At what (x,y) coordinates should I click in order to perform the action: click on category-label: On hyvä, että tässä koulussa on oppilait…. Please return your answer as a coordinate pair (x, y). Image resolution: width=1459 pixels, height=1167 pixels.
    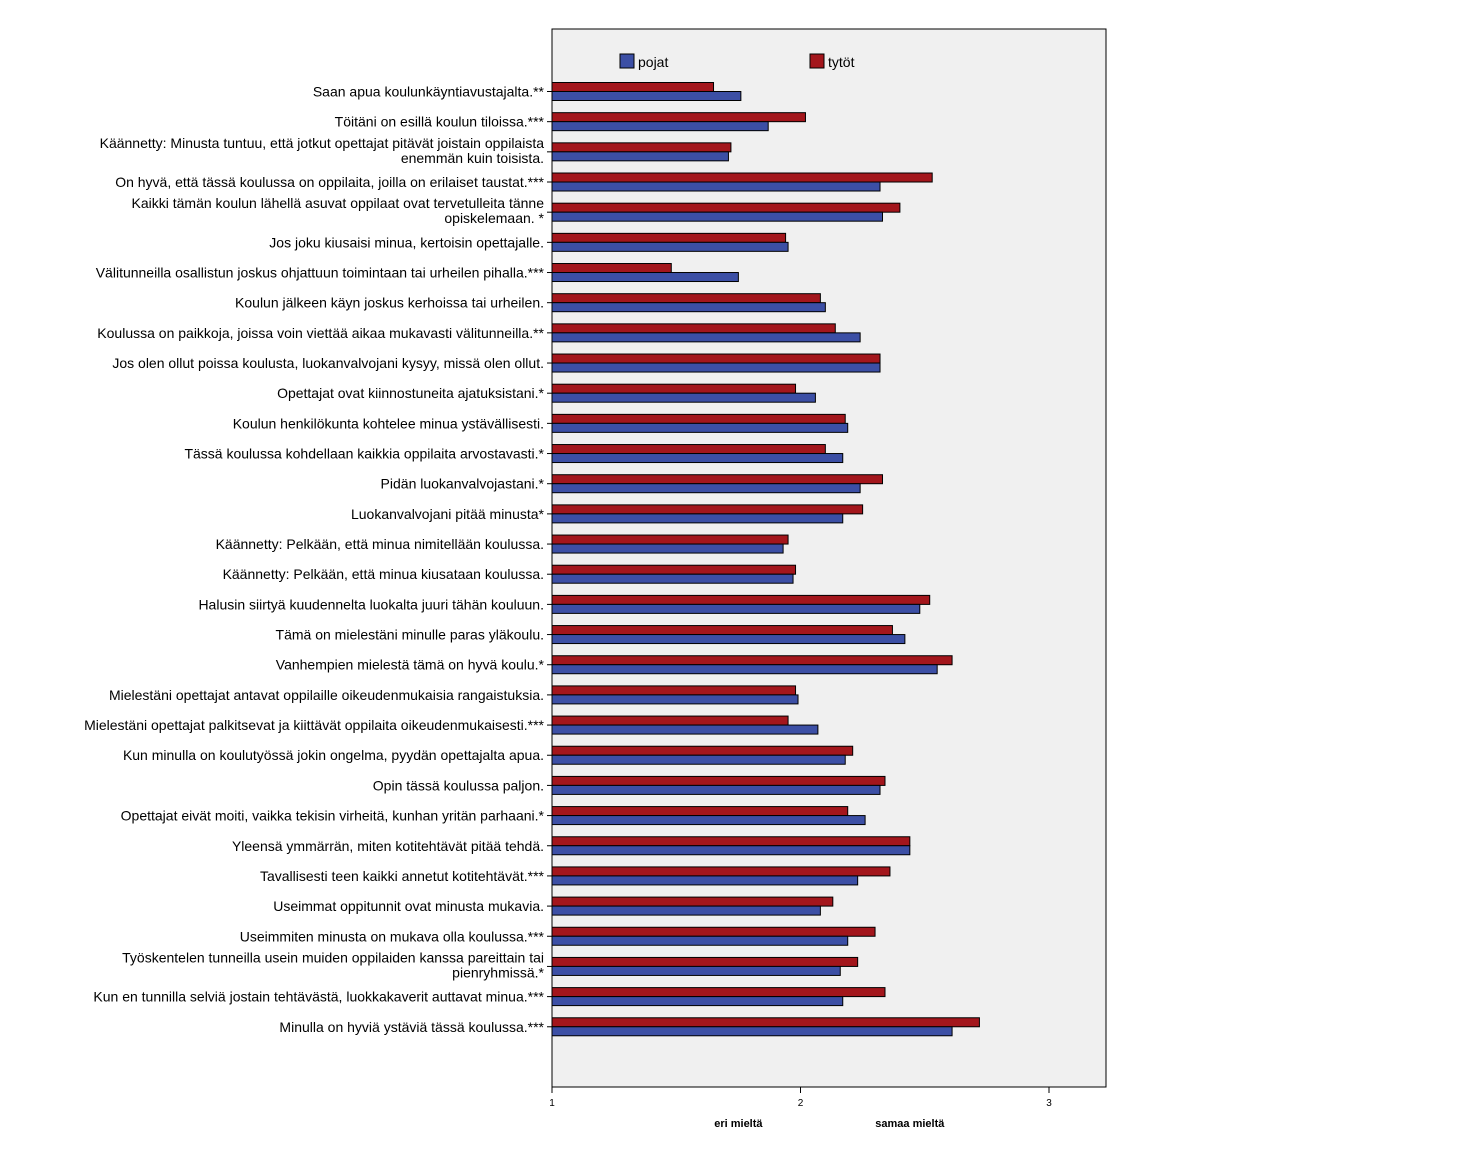
    Looking at the image, I should click on (329, 182).